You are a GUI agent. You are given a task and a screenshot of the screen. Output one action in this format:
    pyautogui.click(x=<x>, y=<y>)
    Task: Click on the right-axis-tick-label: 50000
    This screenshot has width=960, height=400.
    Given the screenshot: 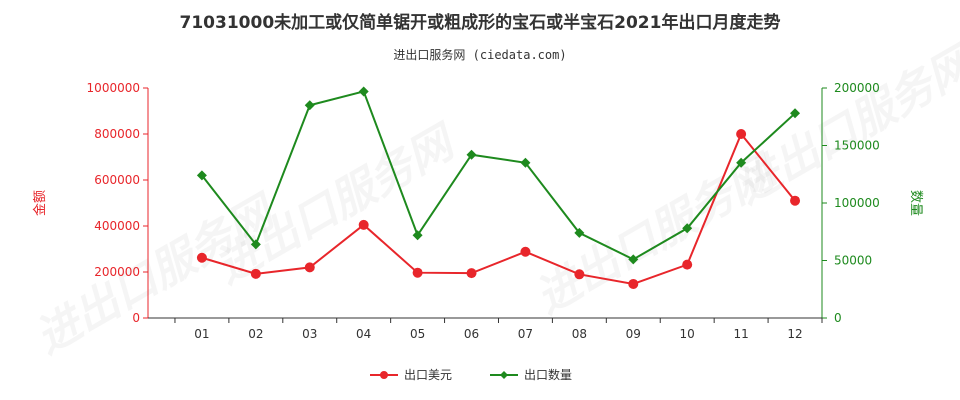 What is the action you would take?
    pyautogui.click(x=853, y=261)
    